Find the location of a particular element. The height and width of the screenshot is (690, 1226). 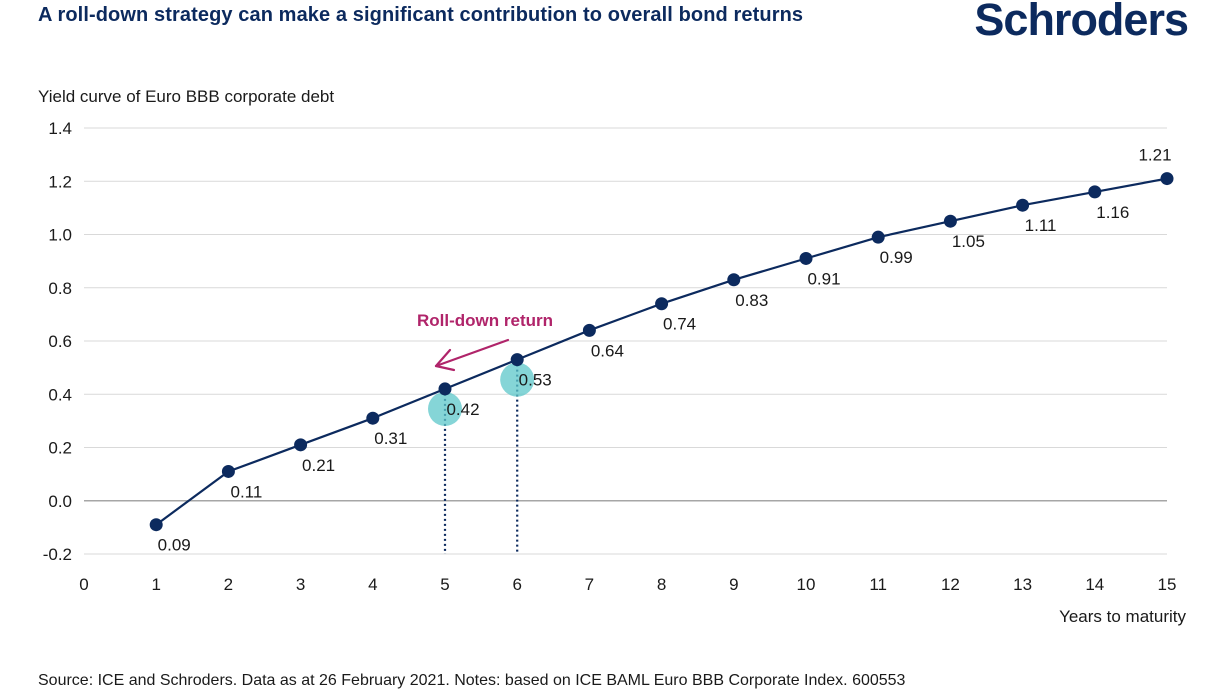

x-tick-label: 5 is located at coordinates (444, 584).